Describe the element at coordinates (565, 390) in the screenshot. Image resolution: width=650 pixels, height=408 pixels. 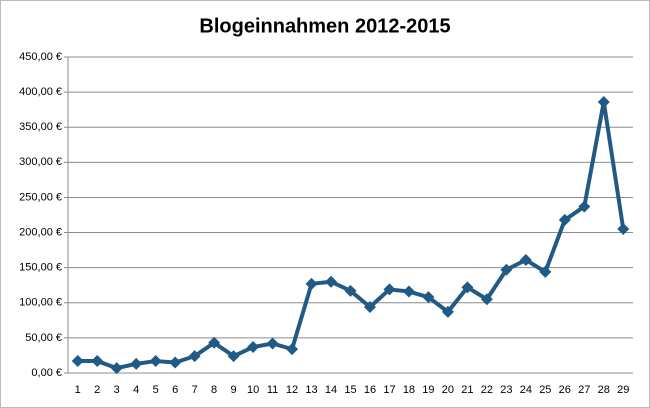
I see `x-tick-label: 26` at that location.